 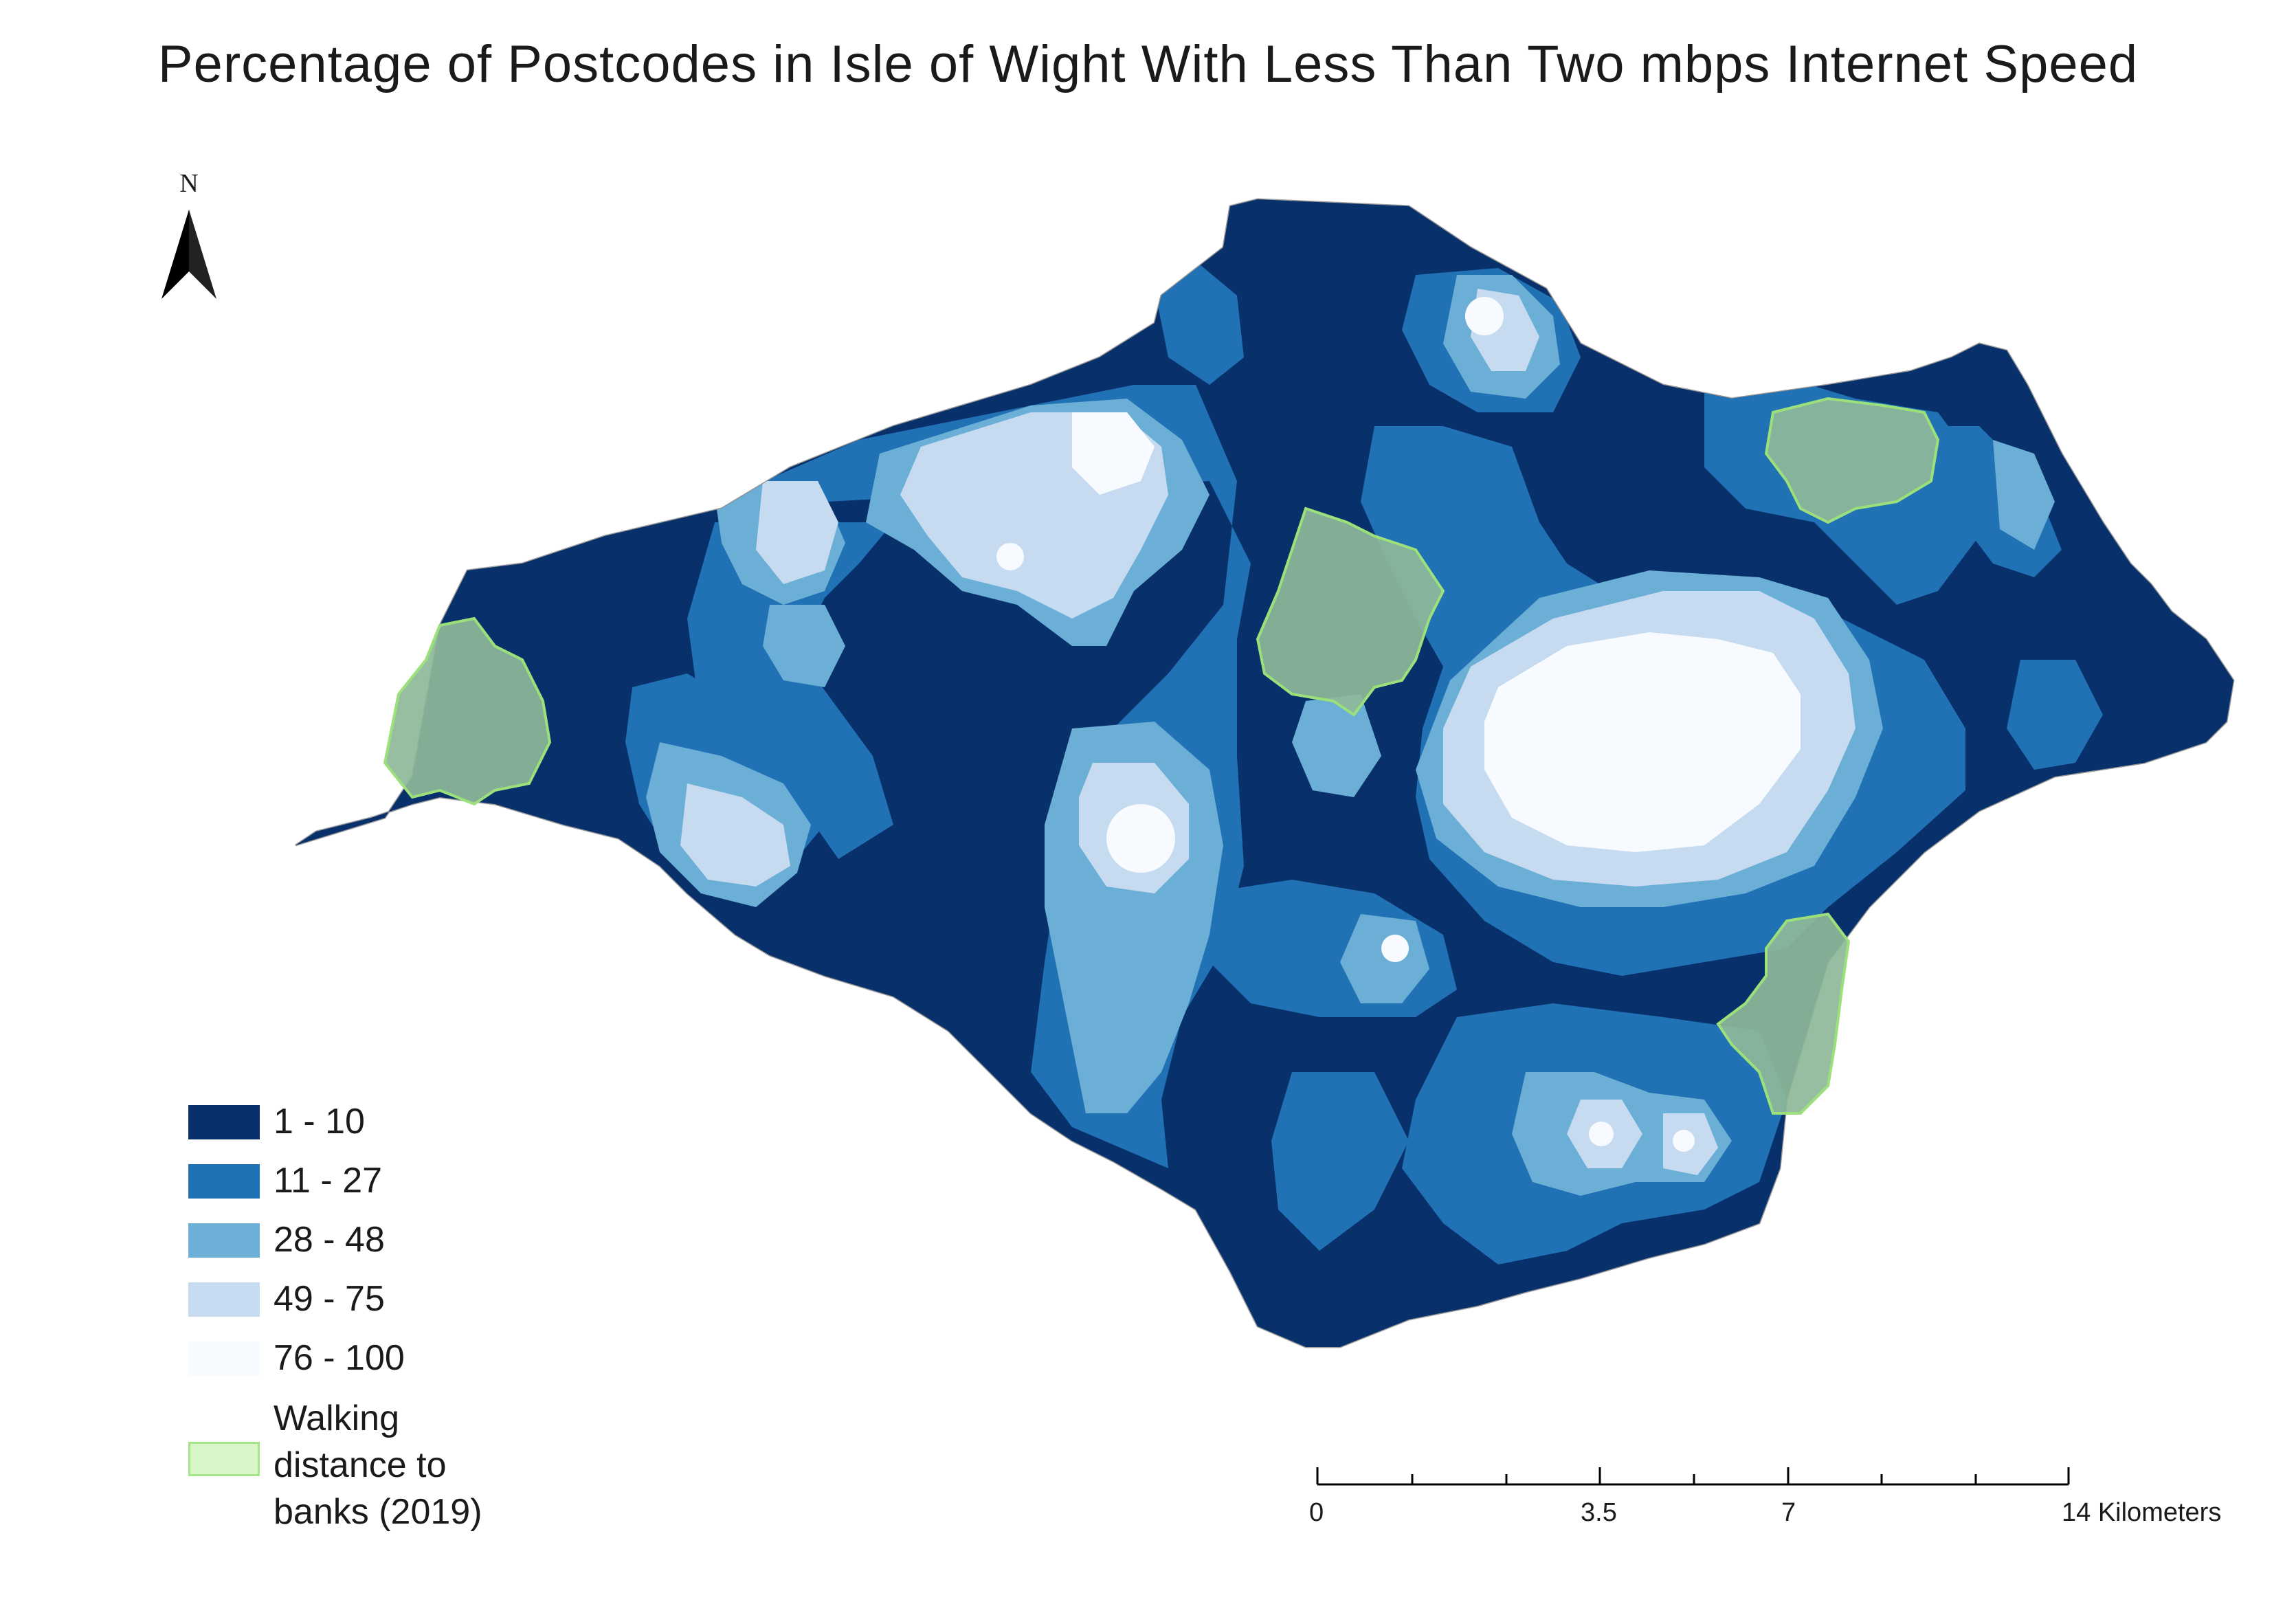 What do you see at coordinates (224, 1459) in the screenshot?
I see `legend-swatch-walking` at bounding box center [224, 1459].